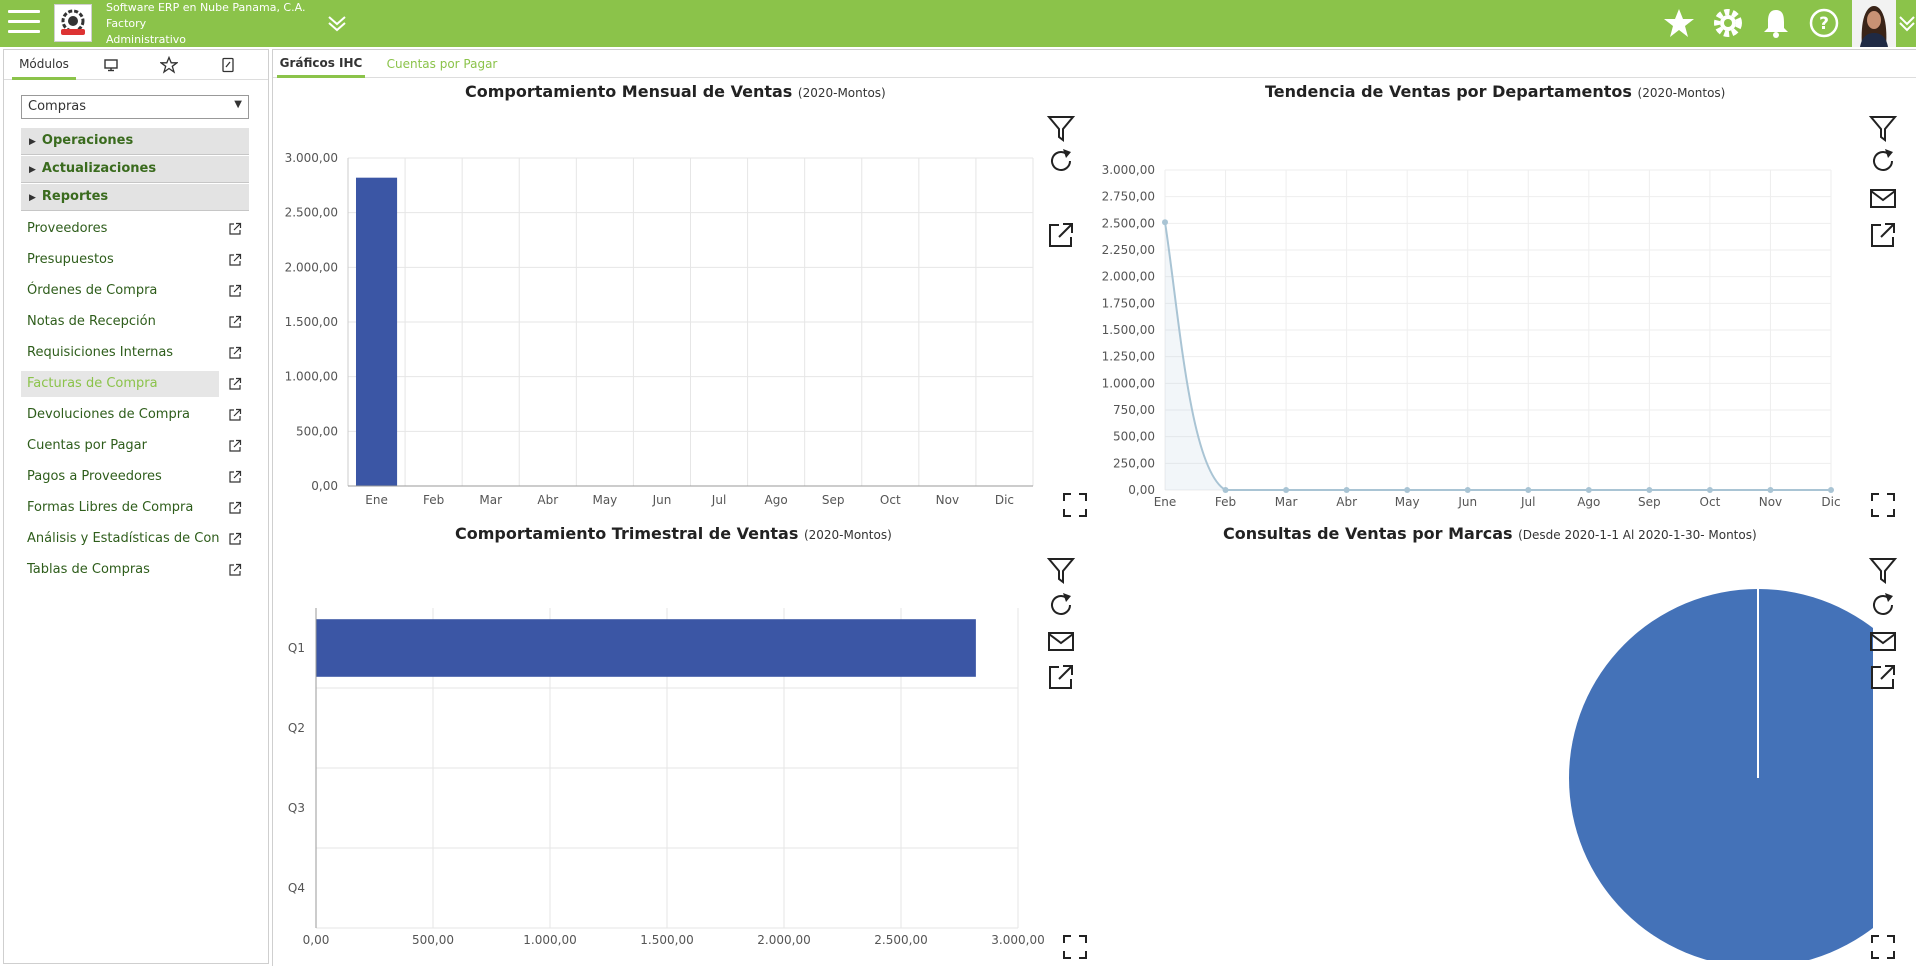 The width and height of the screenshot is (1916, 966). Describe the element at coordinates (135, 169) in the screenshot. I see `accordion-actualizaciones: ▶ Actualizaciones` at that location.